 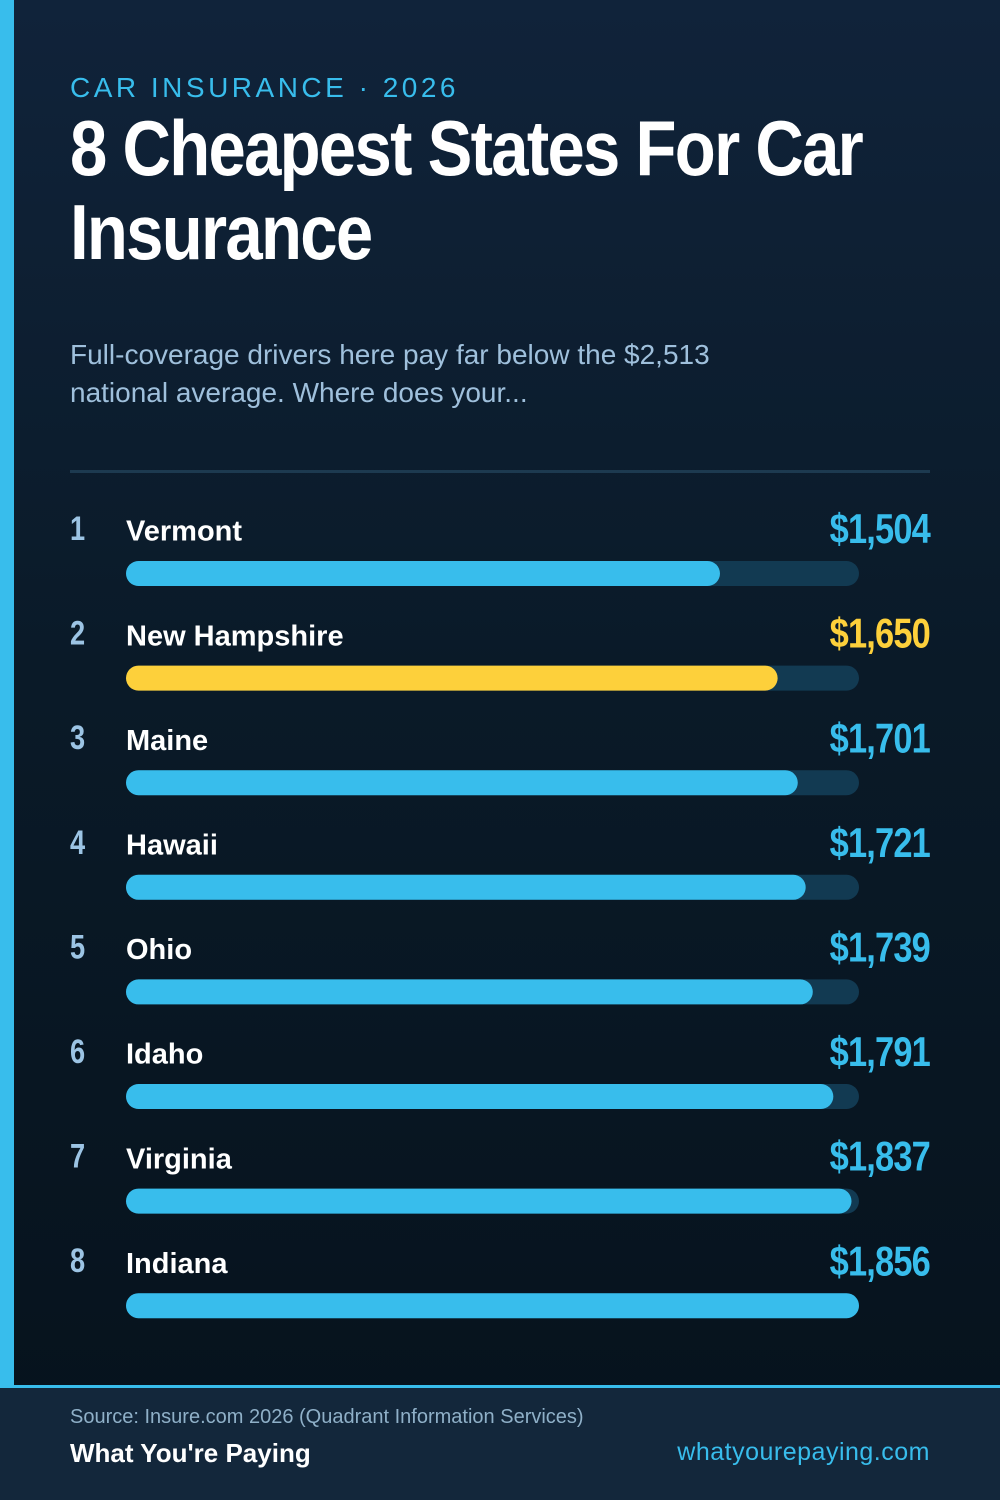 What do you see at coordinates (500, 471) in the screenshot?
I see `divider` at bounding box center [500, 471].